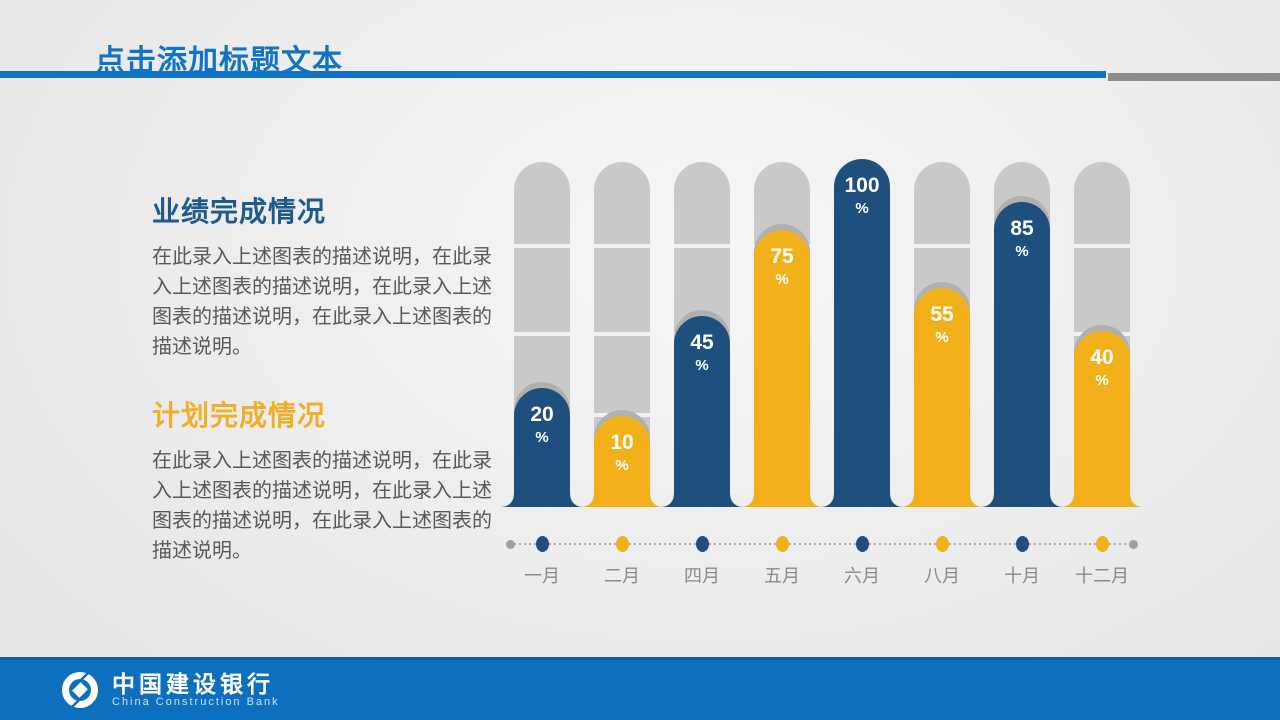  I want to click on bank-name-en: China Construction Bank, so click(196, 701).